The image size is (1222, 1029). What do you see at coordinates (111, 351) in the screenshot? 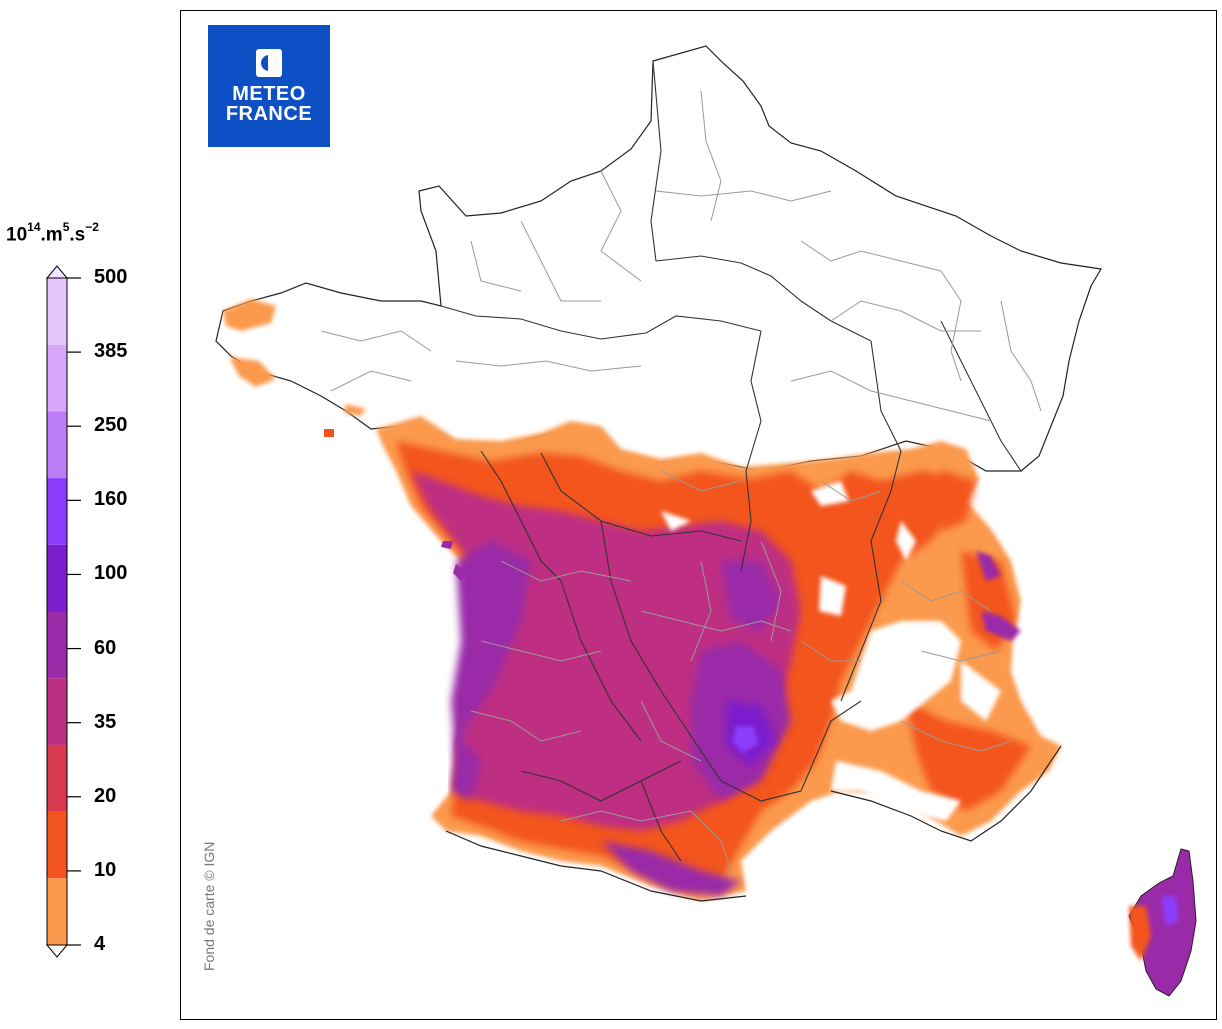
I see `legend-label: 385` at bounding box center [111, 351].